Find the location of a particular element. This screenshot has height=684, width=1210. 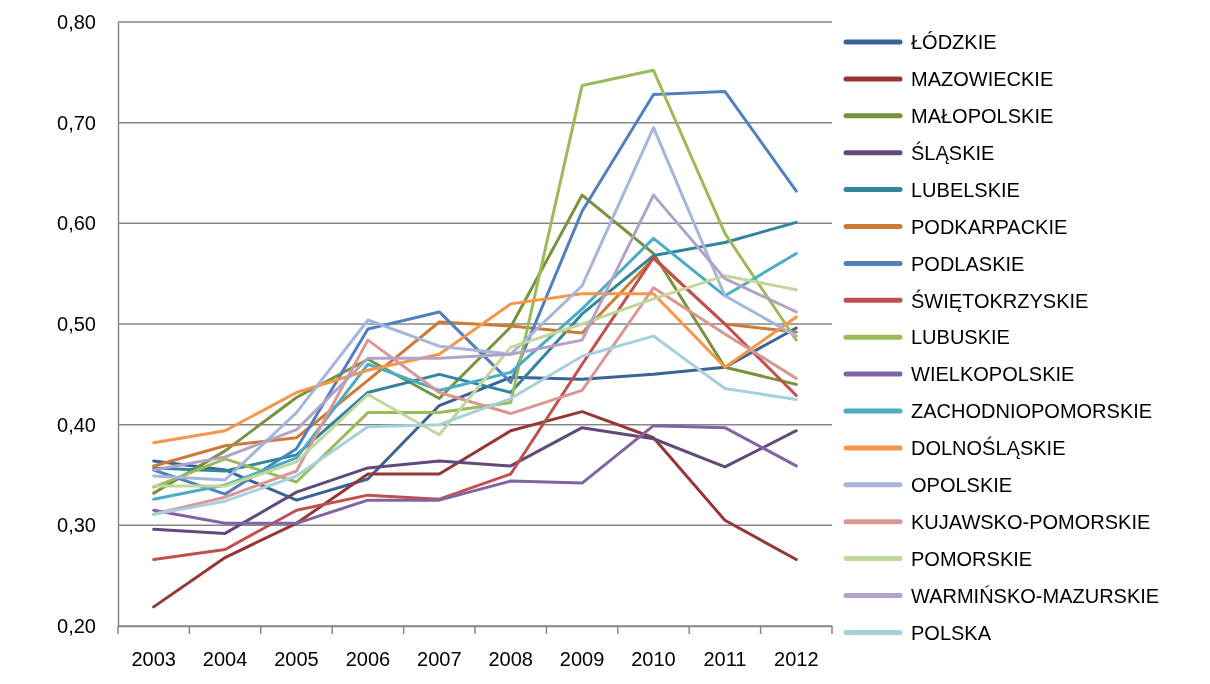

legend-label: LUBUSKIE is located at coordinates (960, 337).